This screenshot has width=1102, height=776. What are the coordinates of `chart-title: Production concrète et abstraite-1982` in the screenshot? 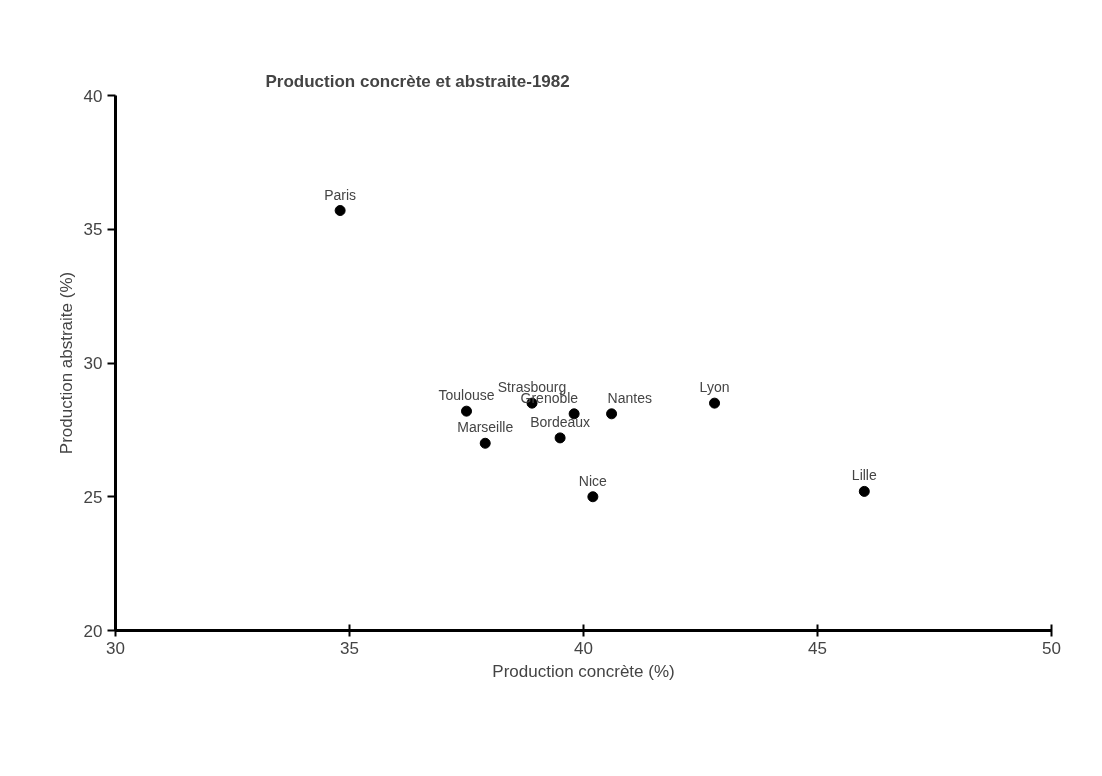 It's located at (417, 81).